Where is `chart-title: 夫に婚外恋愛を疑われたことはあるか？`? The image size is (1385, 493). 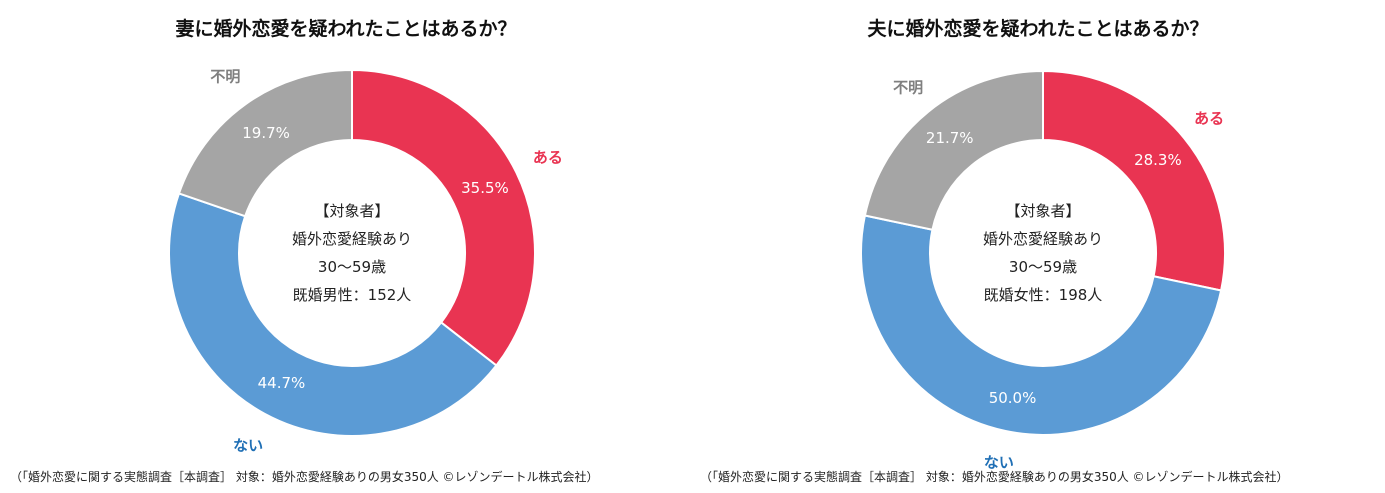 chart-title: 夫に婚外恋愛を疑われたことはあるか？ is located at coordinates (1038, 29).